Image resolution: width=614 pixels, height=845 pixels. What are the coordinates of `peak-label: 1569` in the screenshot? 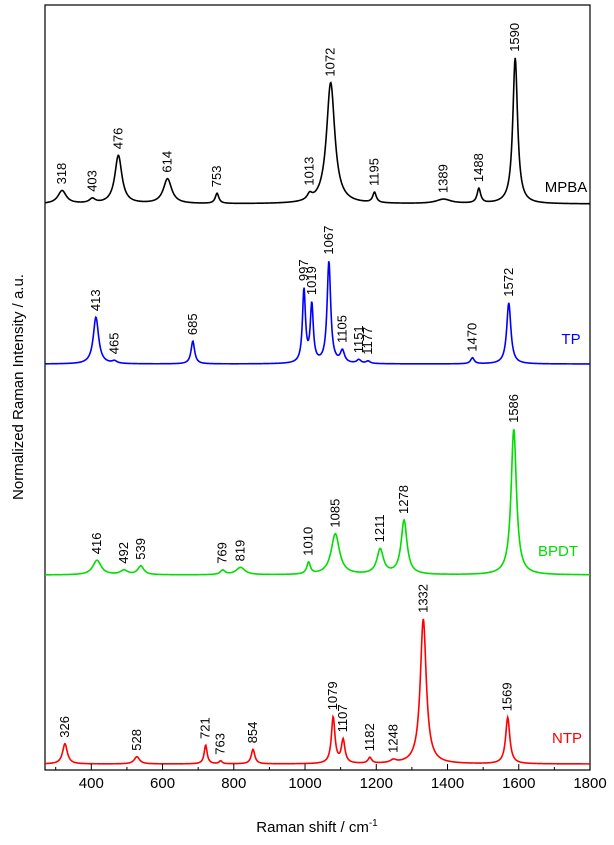 It's located at (507, 696).